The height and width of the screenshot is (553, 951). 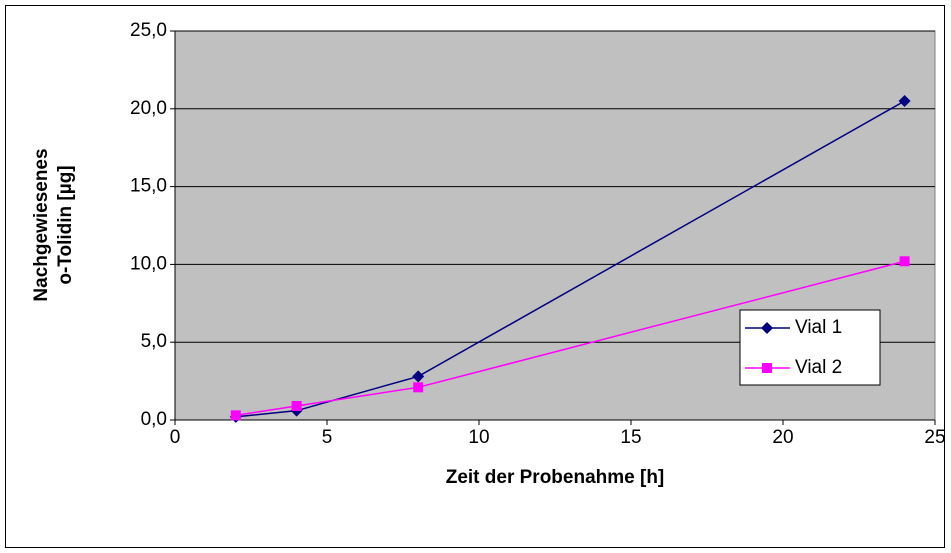 What do you see at coordinates (934, 437) in the screenshot?
I see `x-tick-label: 25` at bounding box center [934, 437].